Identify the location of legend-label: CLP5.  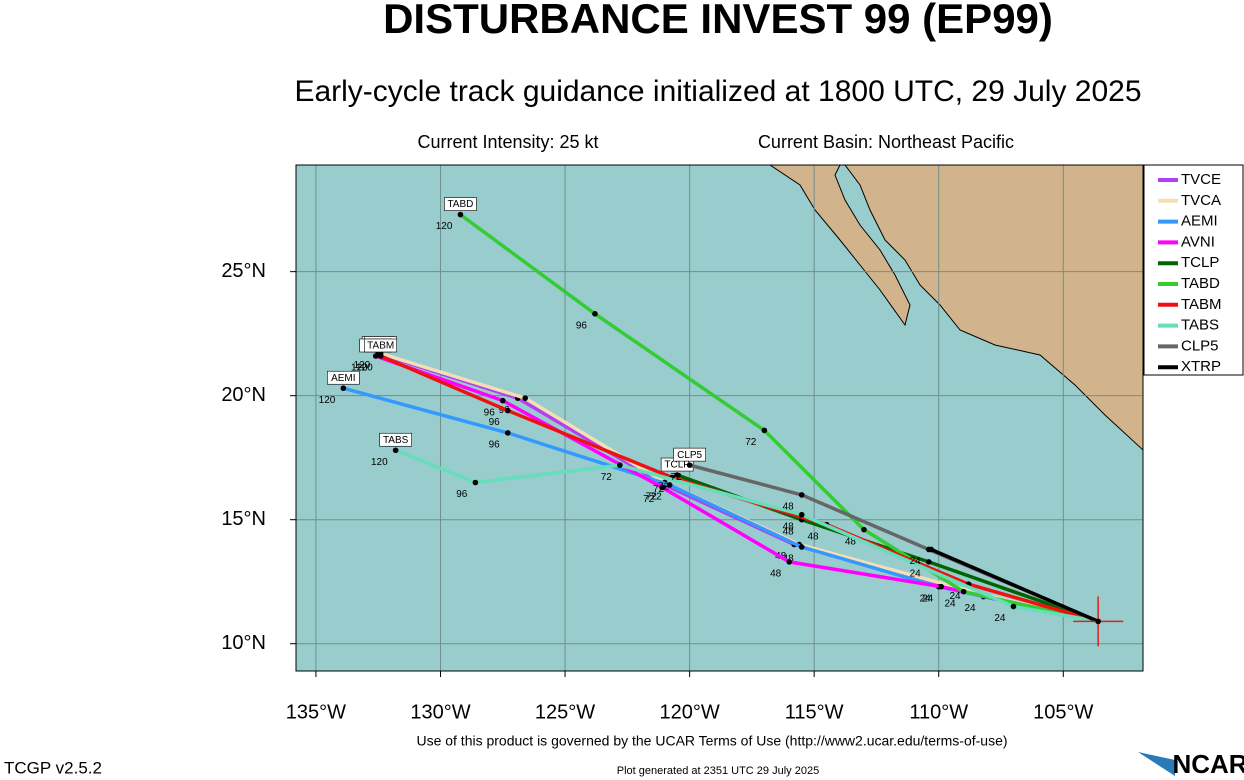
(1200, 345).